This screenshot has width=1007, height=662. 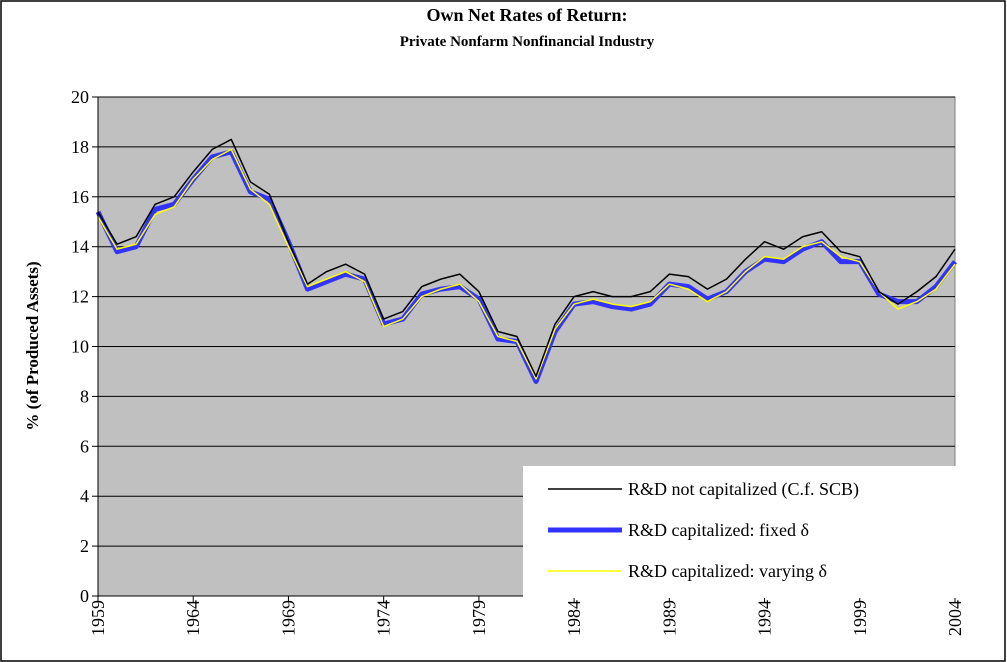 What do you see at coordinates (84, 596) in the screenshot?
I see `y-tick-label: 0` at bounding box center [84, 596].